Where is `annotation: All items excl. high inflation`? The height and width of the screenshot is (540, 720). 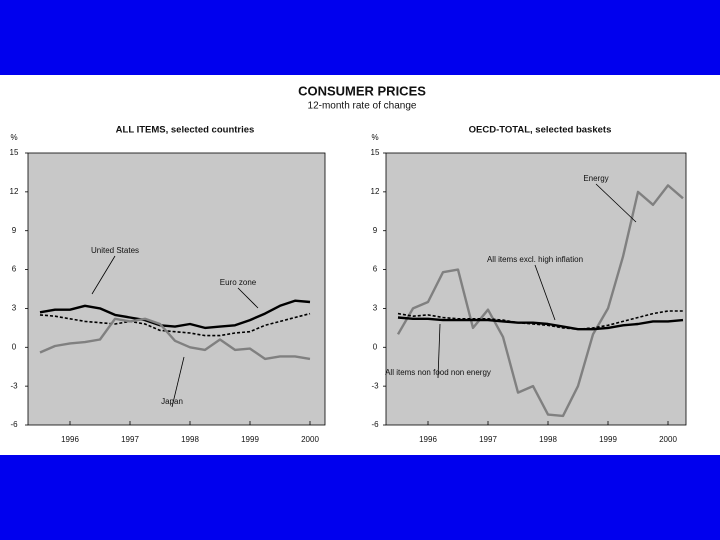
annotation: All items excl. high inflation is located at coordinates (535, 259).